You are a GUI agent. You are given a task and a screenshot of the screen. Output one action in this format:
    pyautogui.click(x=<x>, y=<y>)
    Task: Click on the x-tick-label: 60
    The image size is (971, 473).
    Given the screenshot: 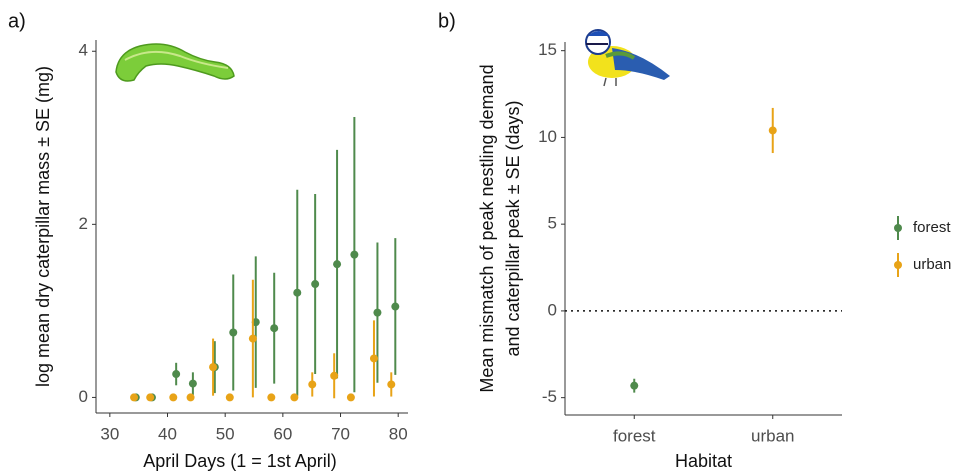 What is the action you would take?
    pyautogui.click(x=282, y=433)
    